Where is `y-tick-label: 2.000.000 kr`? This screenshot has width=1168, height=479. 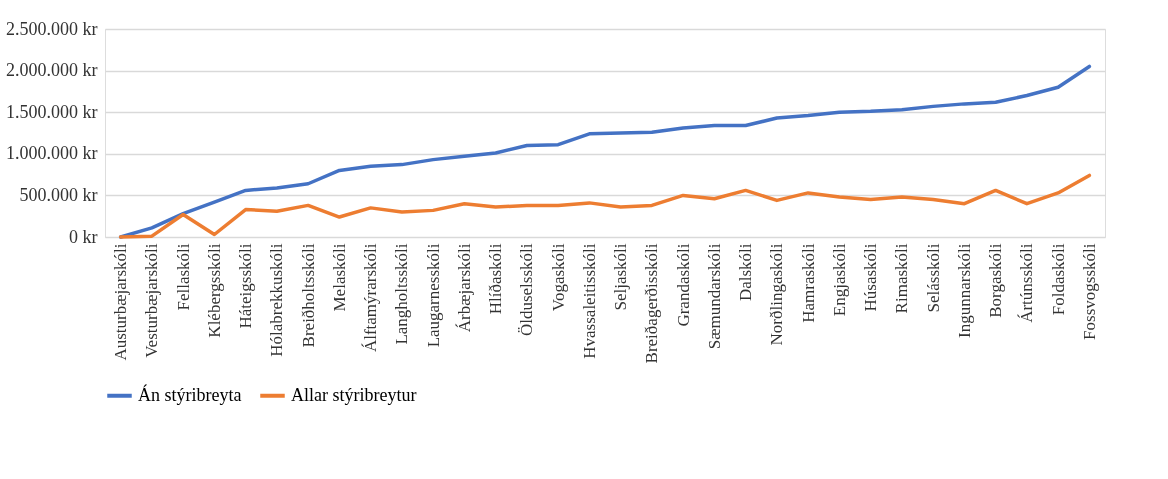
y-tick-label: 2.000.000 kr is located at coordinates (52, 70).